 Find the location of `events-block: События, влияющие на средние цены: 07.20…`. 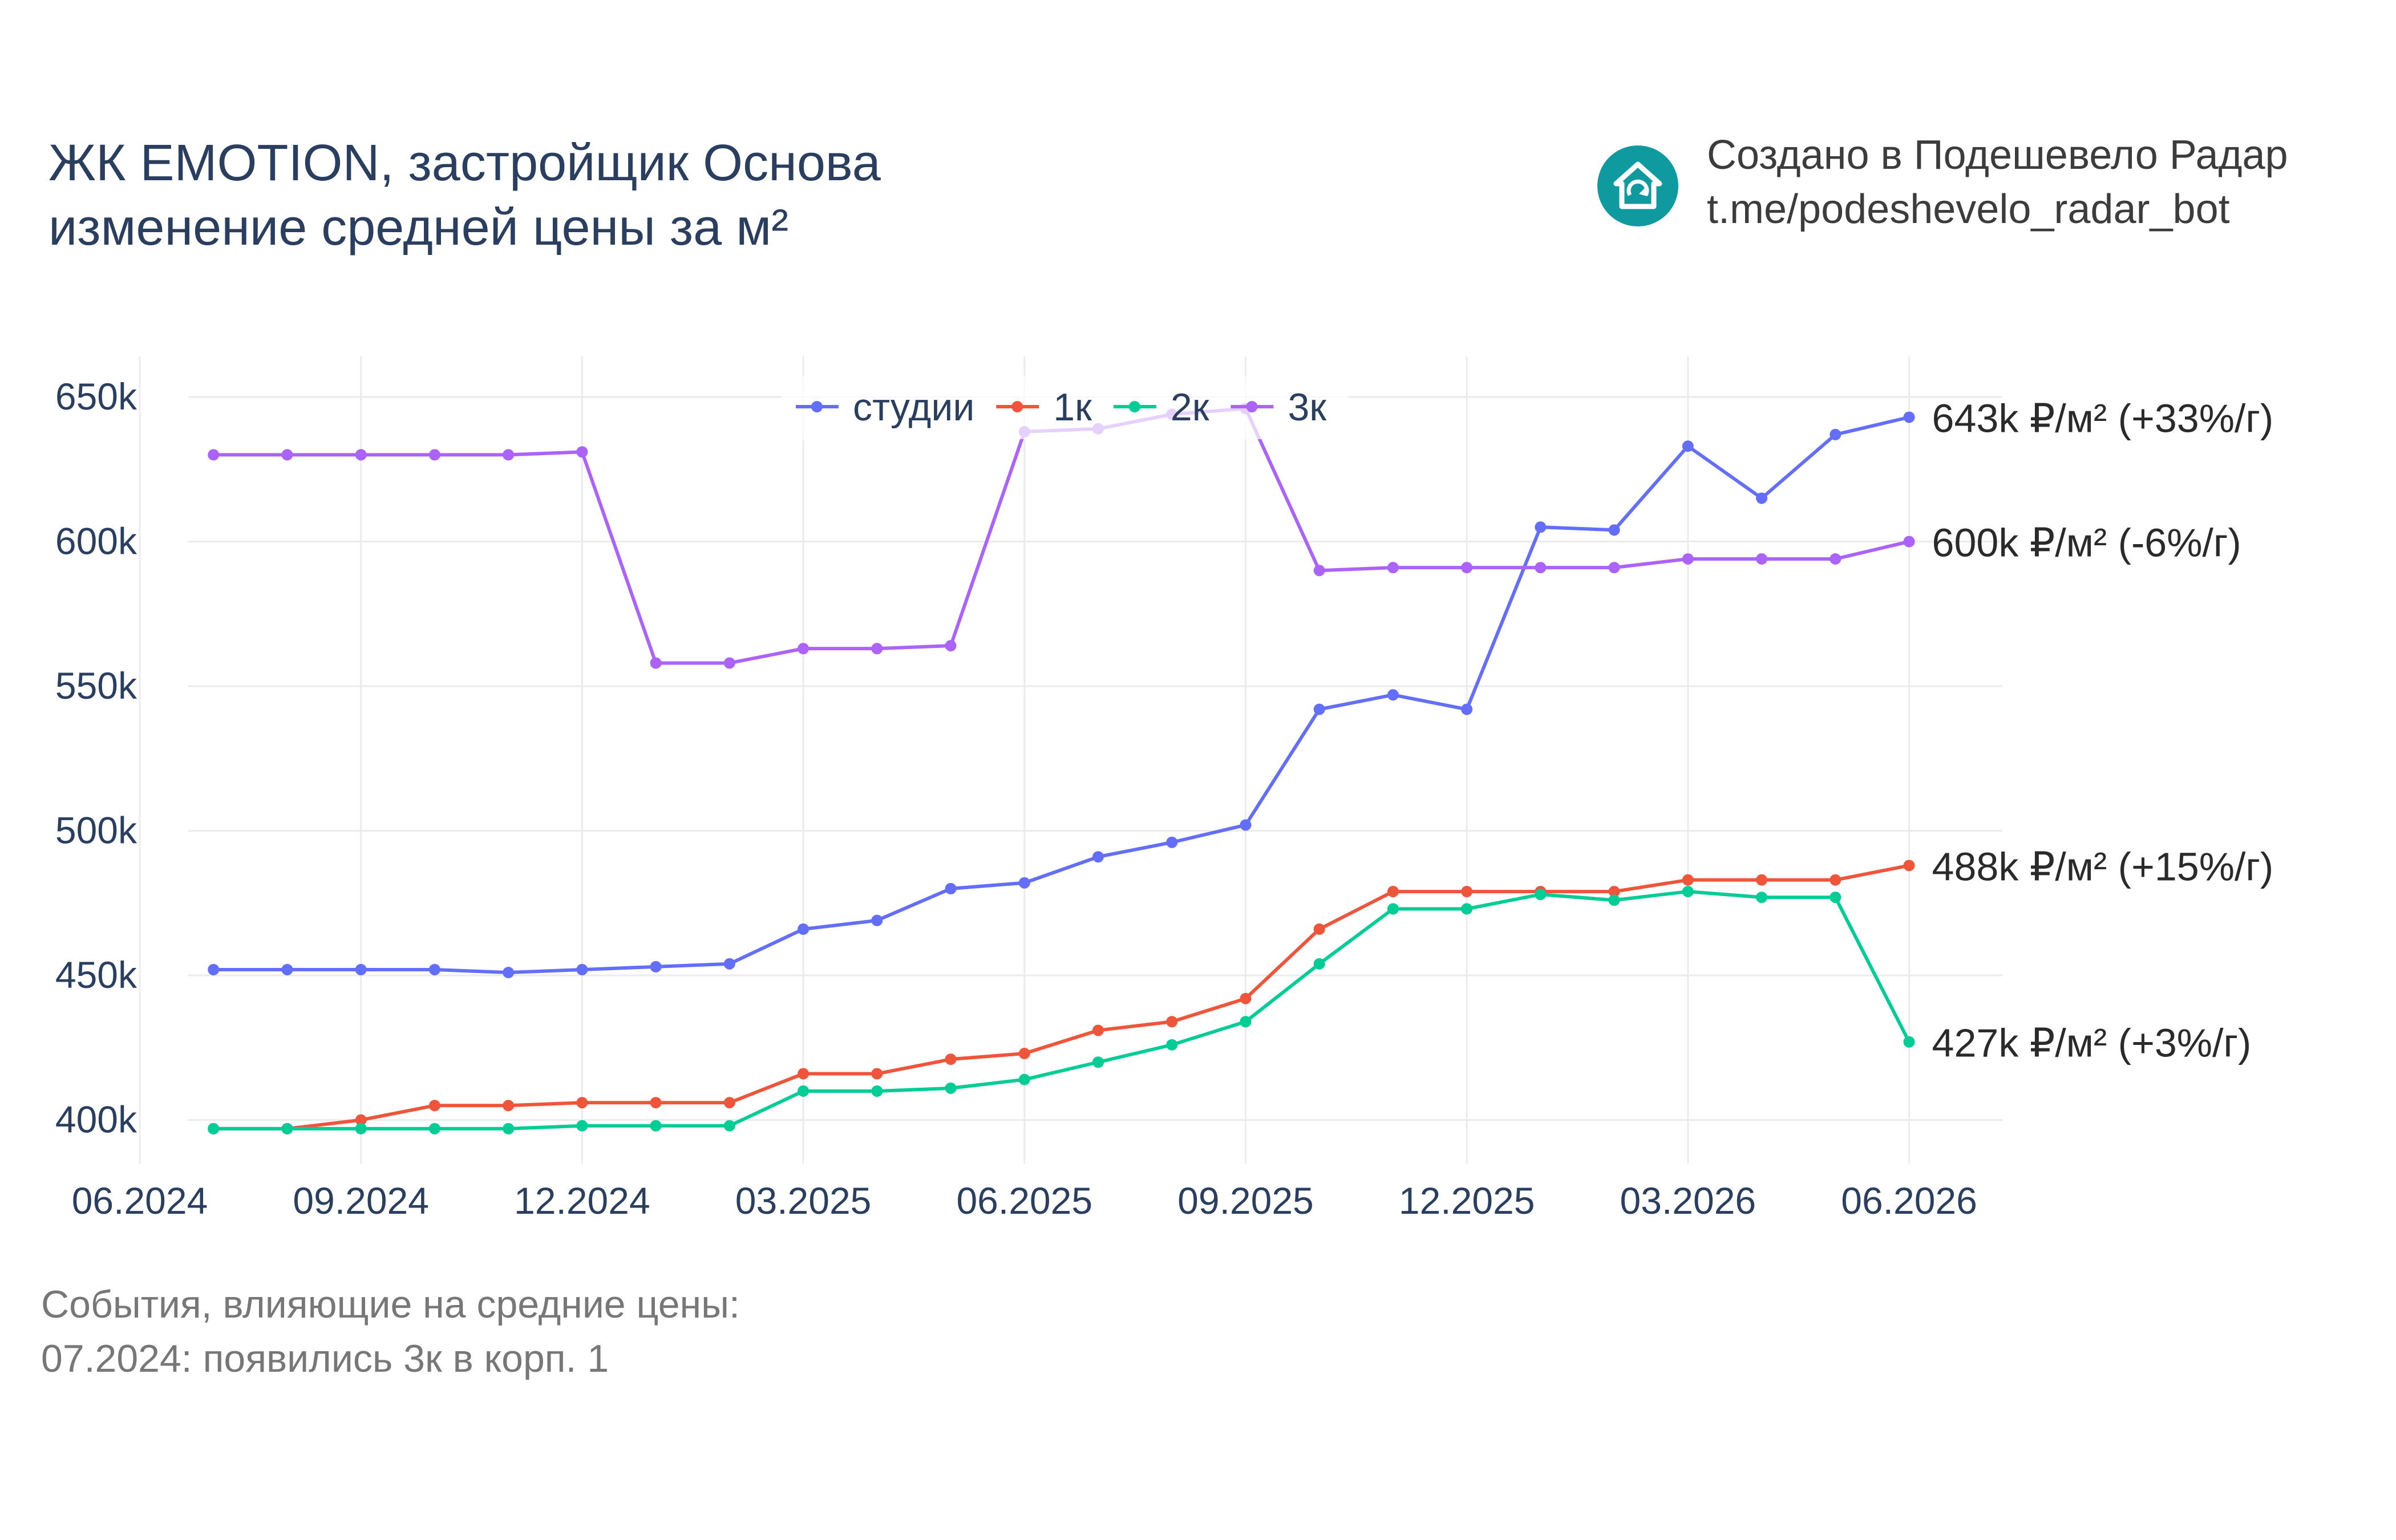

events-block: События, влияющие на средние цены: 07.20… is located at coordinates (390, 1332).